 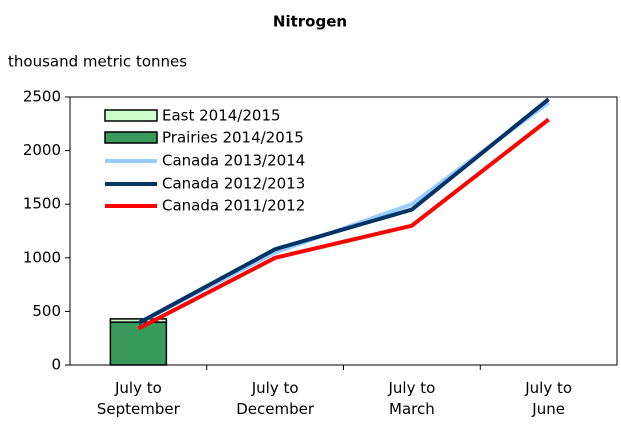 What do you see at coordinates (275, 398) in the screenshot?
I see `x-tick-label: July to December` at bounding box center [275, 398].